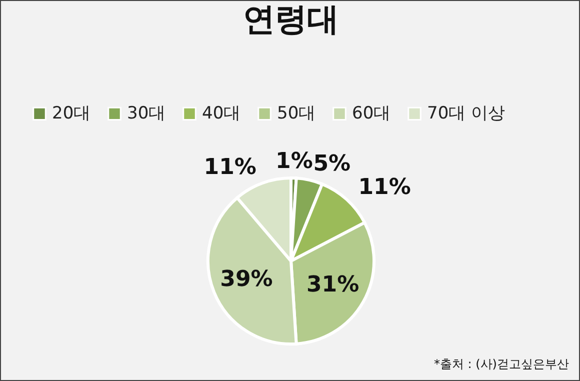 This screenshot has width=580, height=381. What do you see at coordinates (291, 19) in the screenshot?
I see `chart-title: 연령대` at bounding box center [291, 19].